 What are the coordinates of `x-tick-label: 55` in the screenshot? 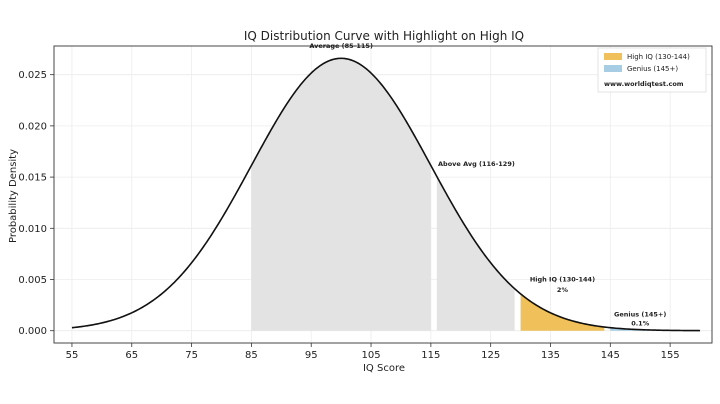 It's located at (72, 355).